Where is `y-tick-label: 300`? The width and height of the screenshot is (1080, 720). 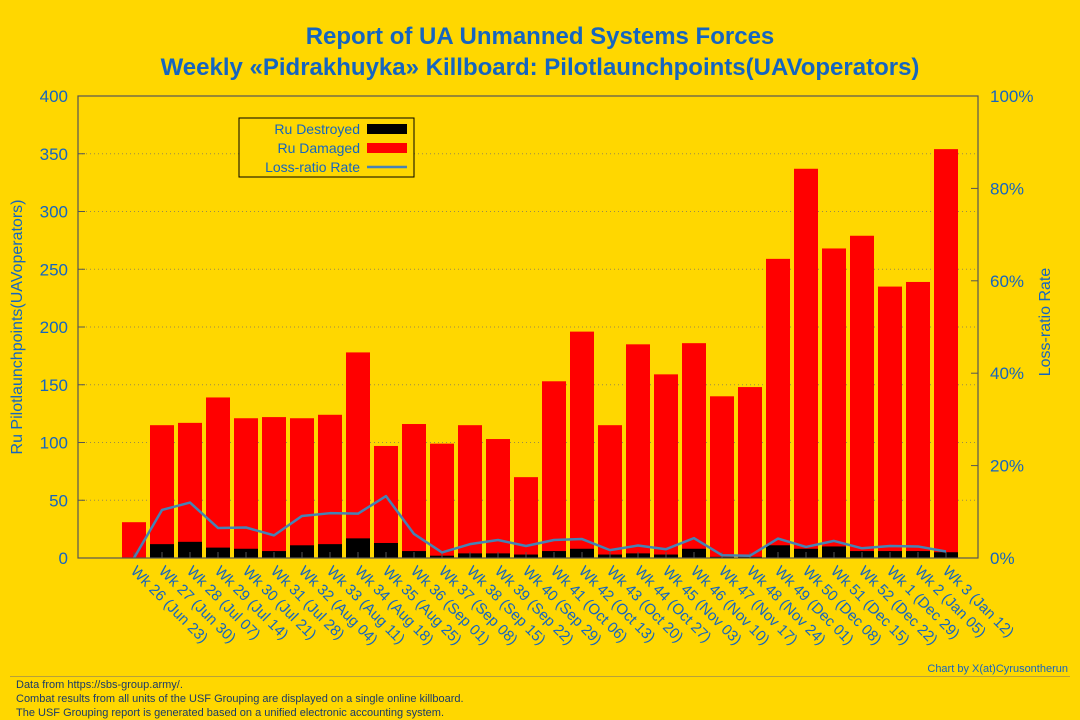 y-tick-label: 300 is located at coordinates (54, 212).